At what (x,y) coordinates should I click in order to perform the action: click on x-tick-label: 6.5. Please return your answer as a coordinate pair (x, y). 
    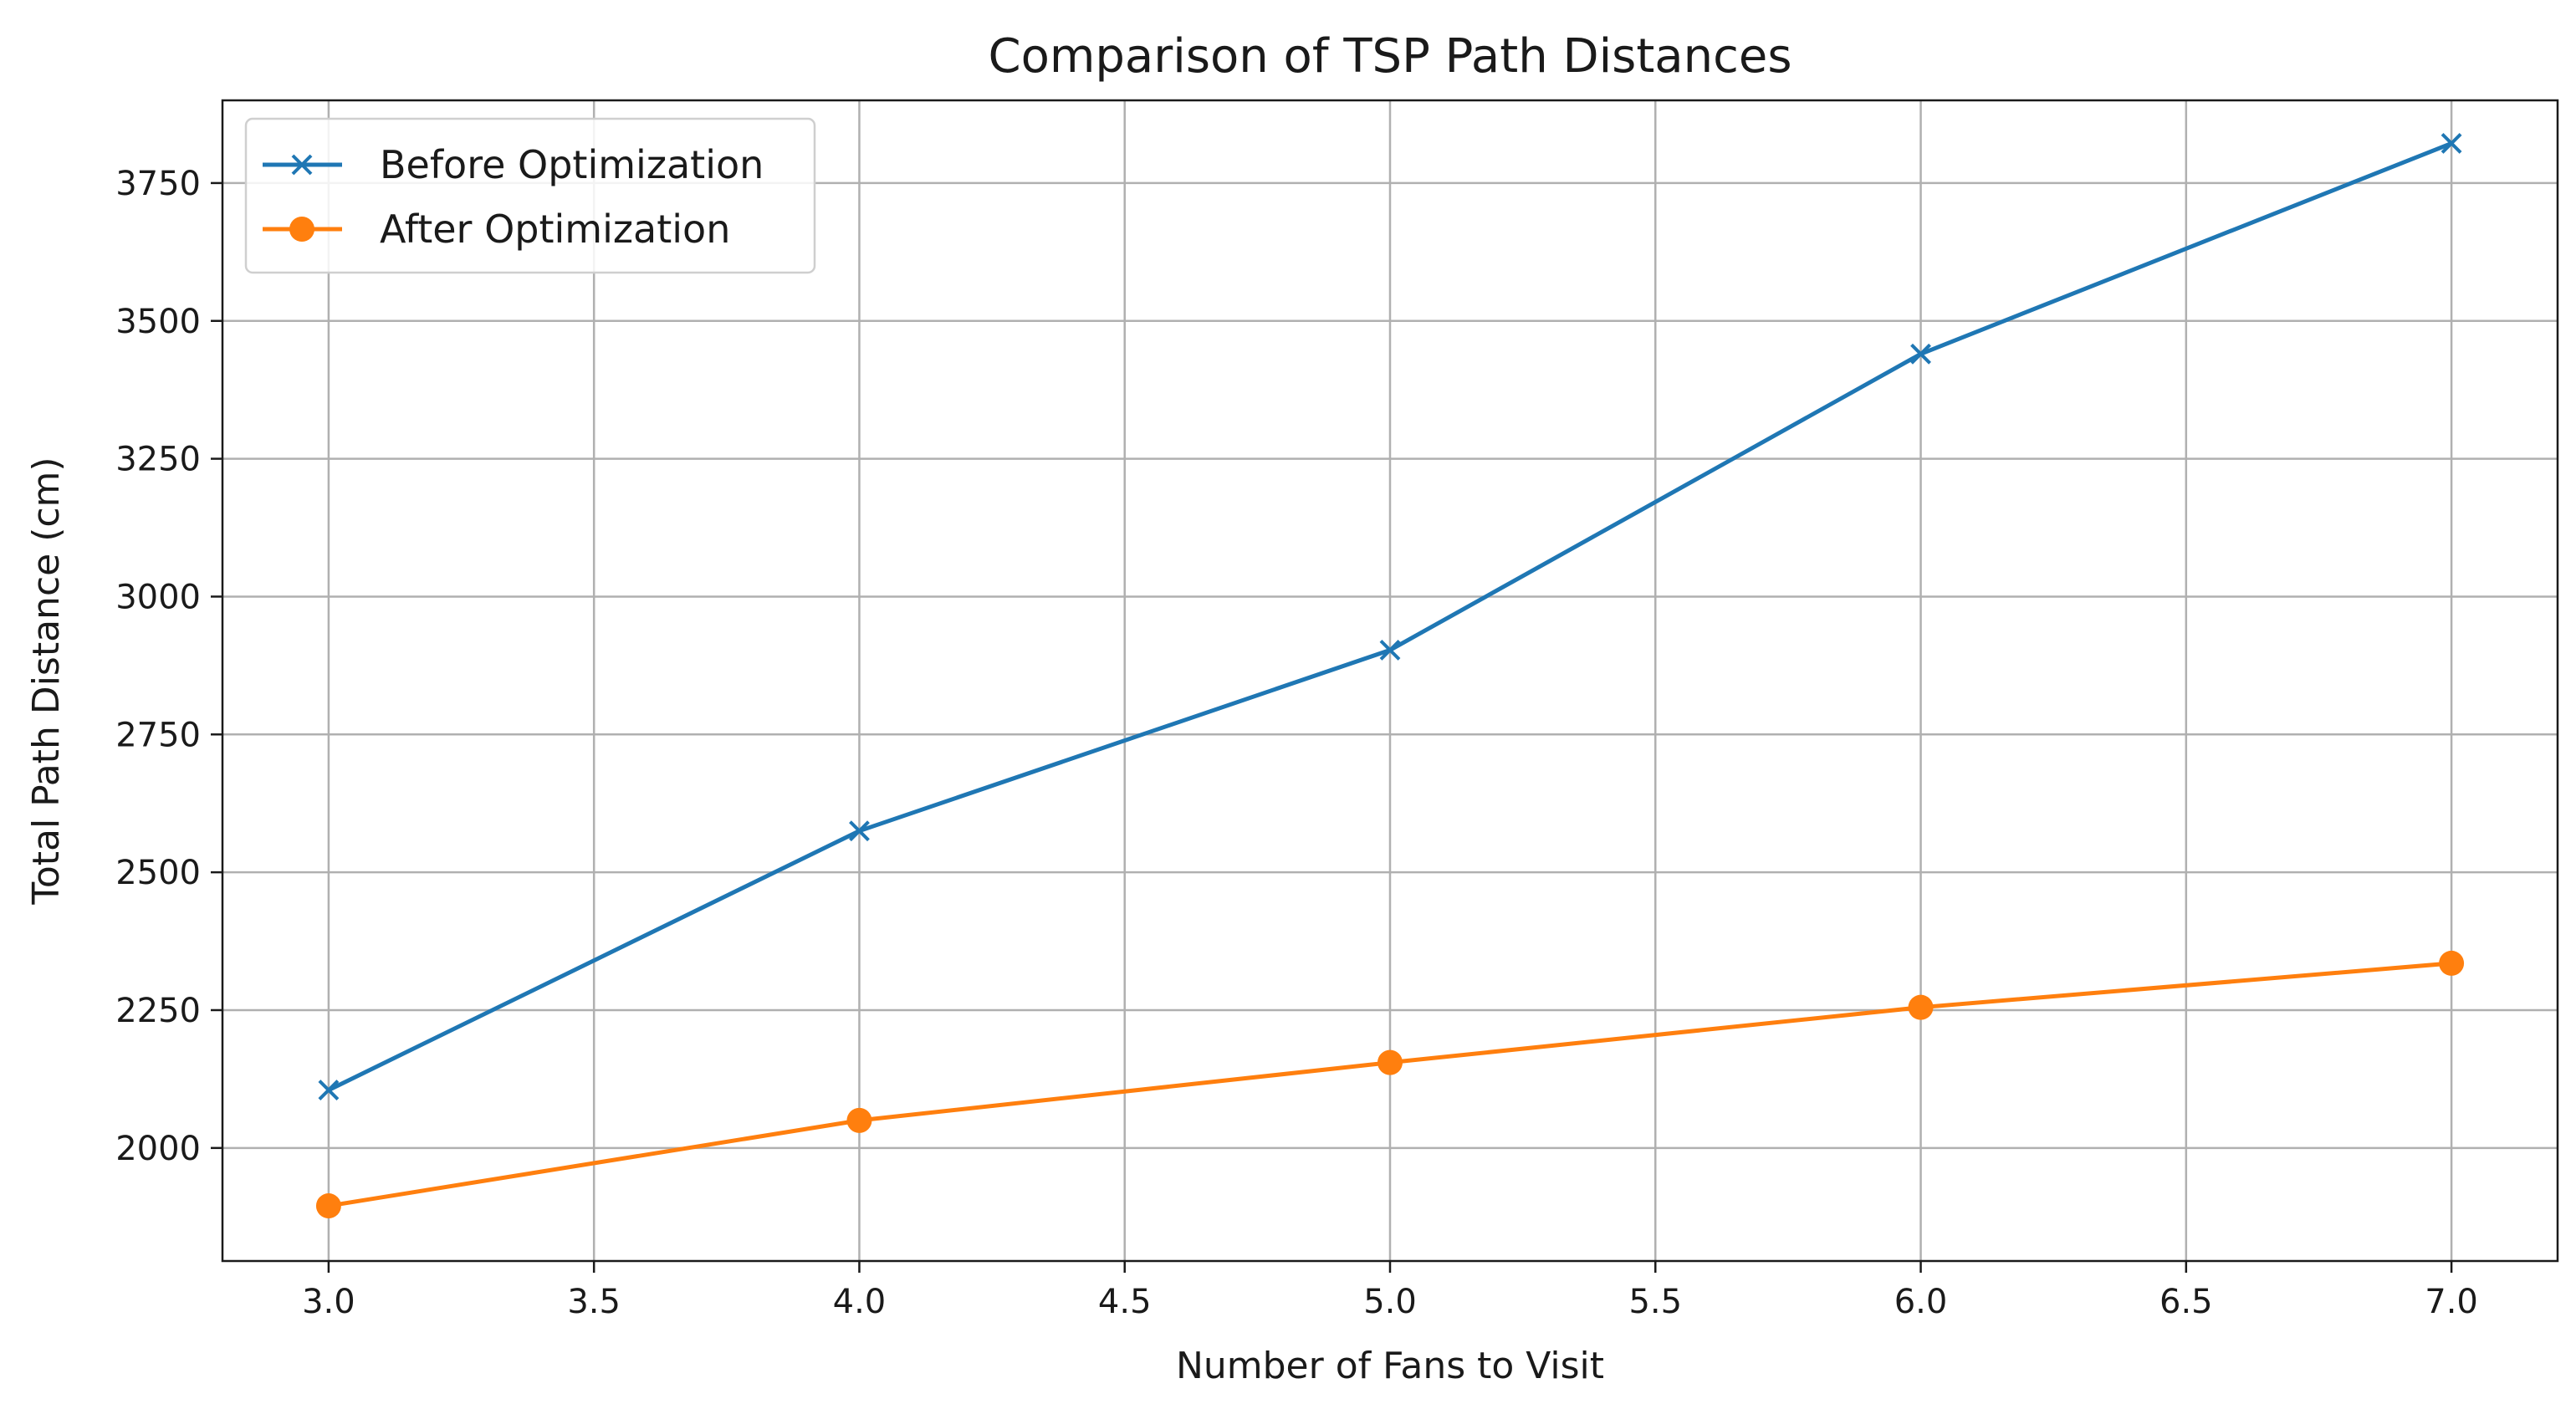
    Looking at the image, I should click on (2186, 1302).